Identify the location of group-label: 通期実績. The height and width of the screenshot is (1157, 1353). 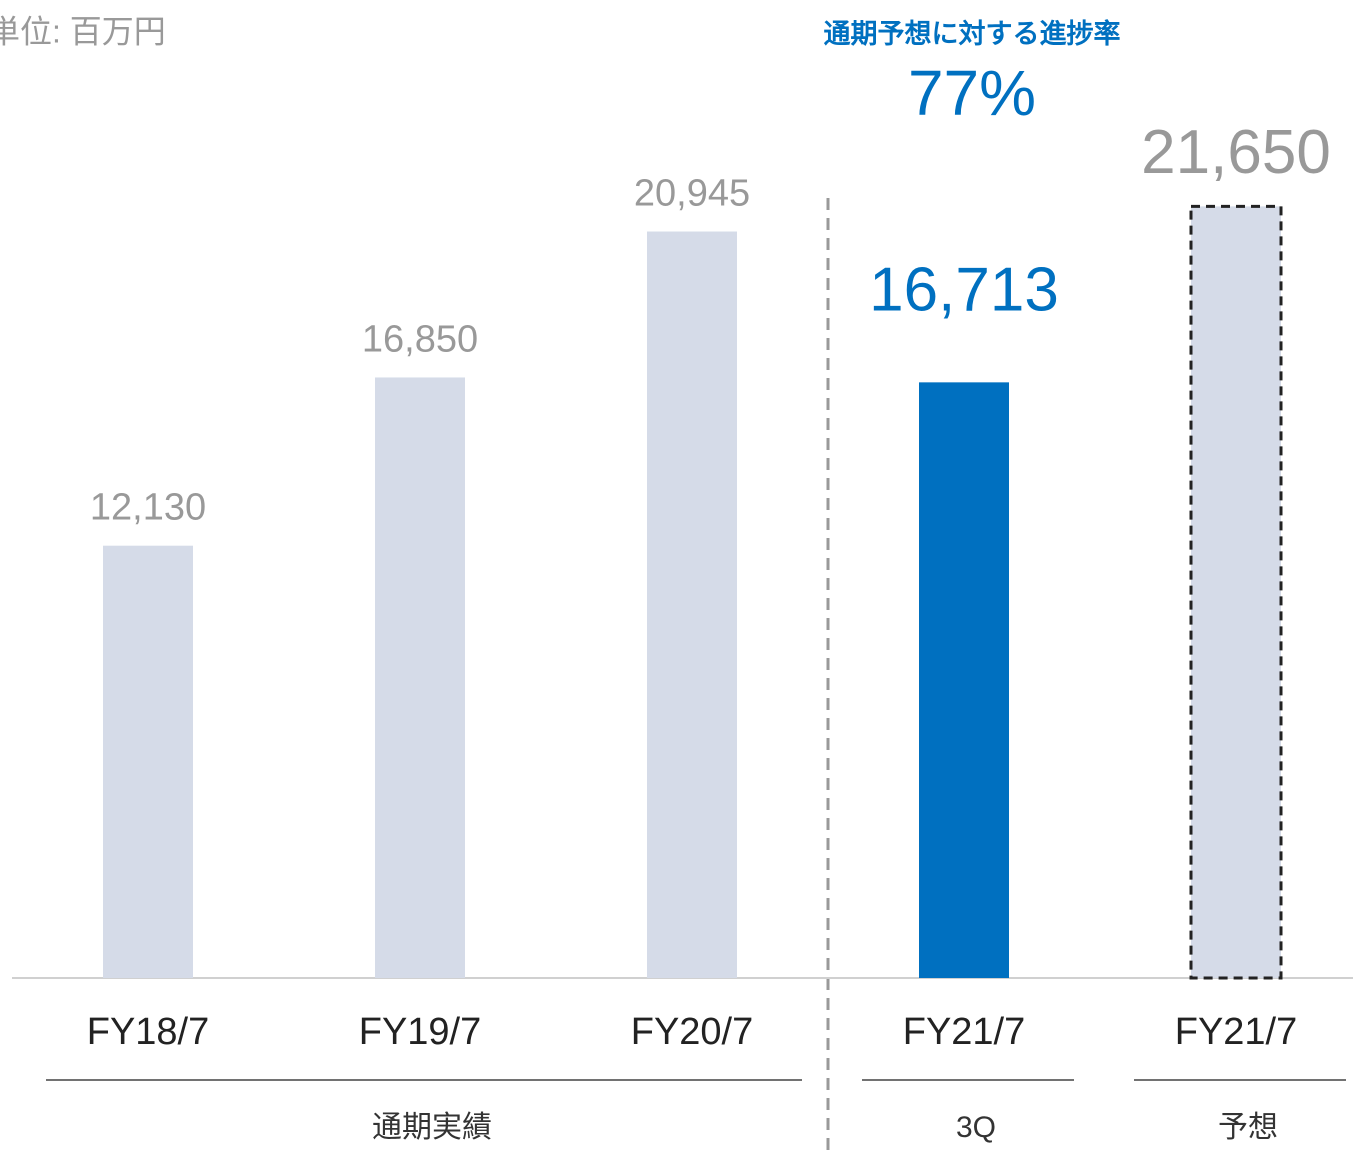
(432, 1127).